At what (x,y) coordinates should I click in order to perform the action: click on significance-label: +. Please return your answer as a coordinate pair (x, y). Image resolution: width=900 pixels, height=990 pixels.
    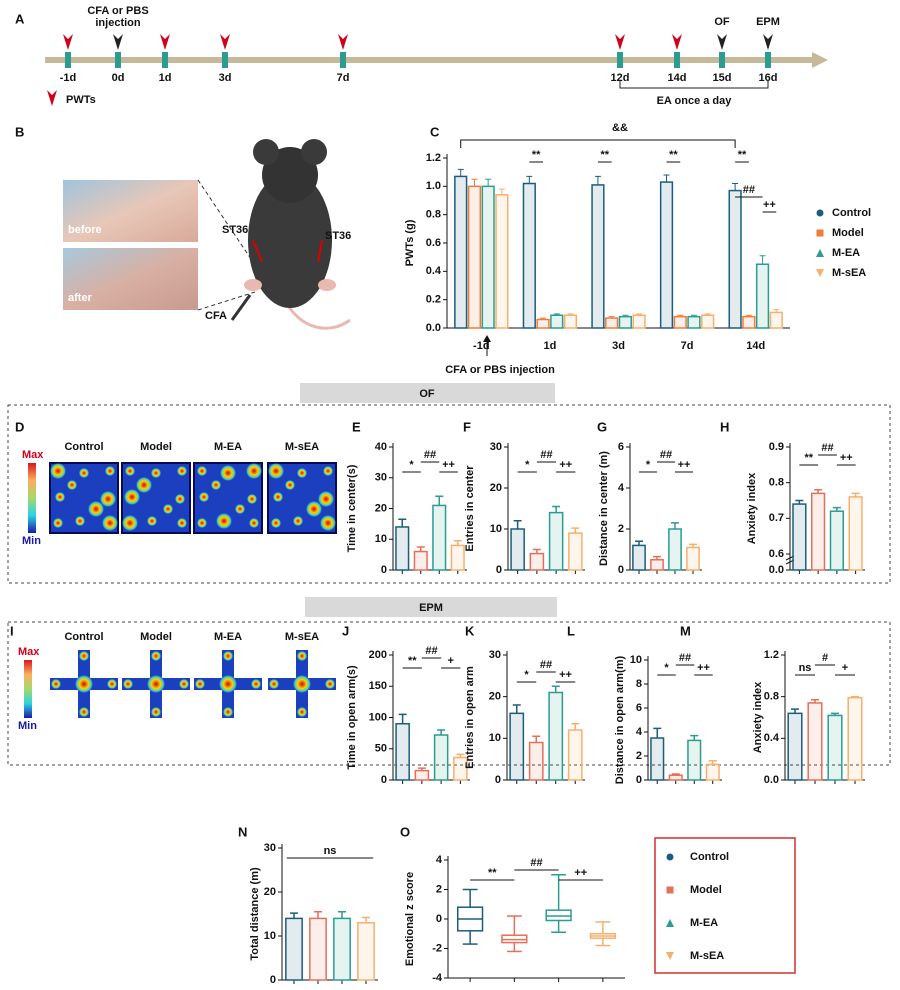
    Looking at the image, I should click on (845, 668).